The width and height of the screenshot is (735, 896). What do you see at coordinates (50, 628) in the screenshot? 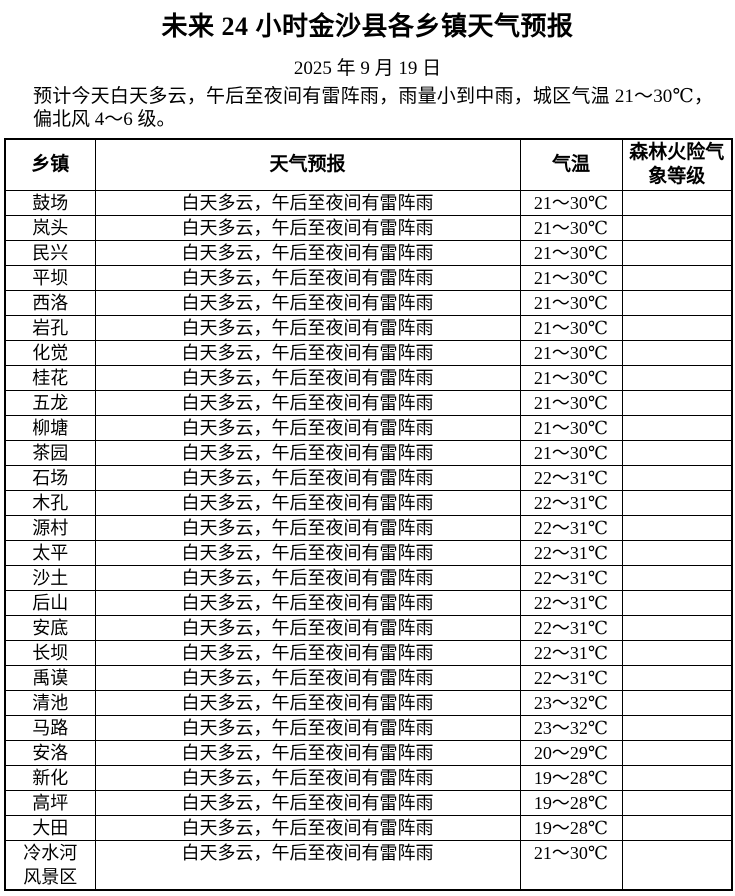
I see `township-cell: 安底` at bounding box center [50, 628].